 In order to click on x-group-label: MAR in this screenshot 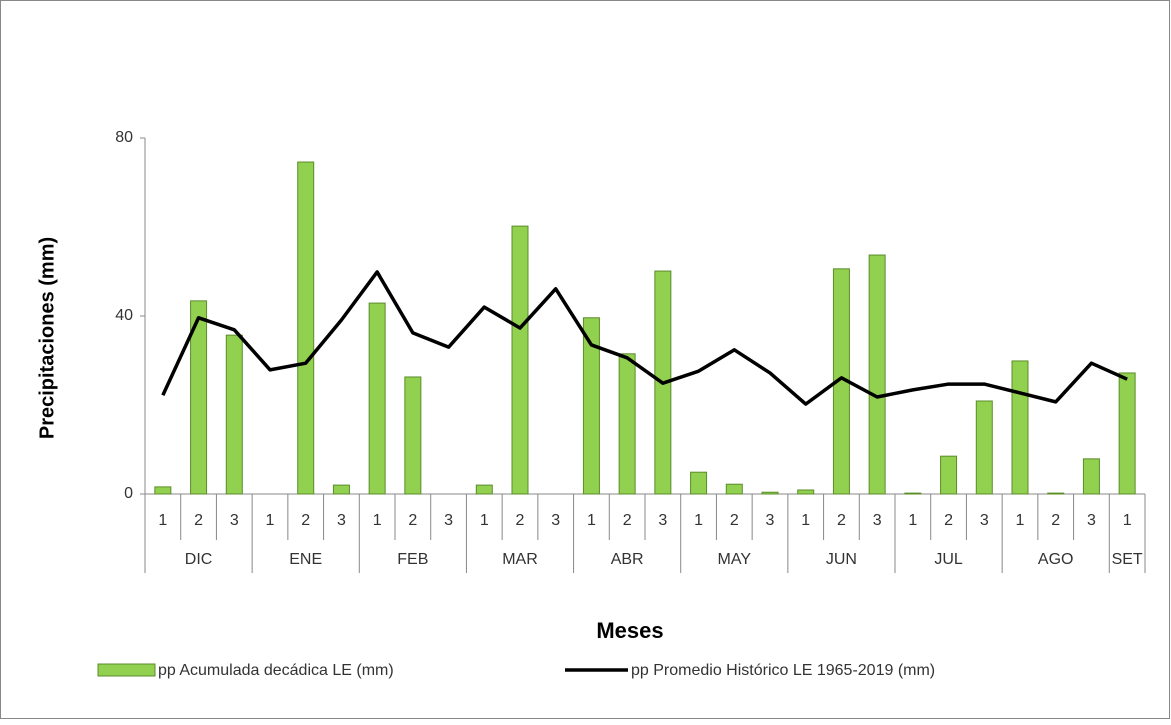, I will do `click(520, 559)`.